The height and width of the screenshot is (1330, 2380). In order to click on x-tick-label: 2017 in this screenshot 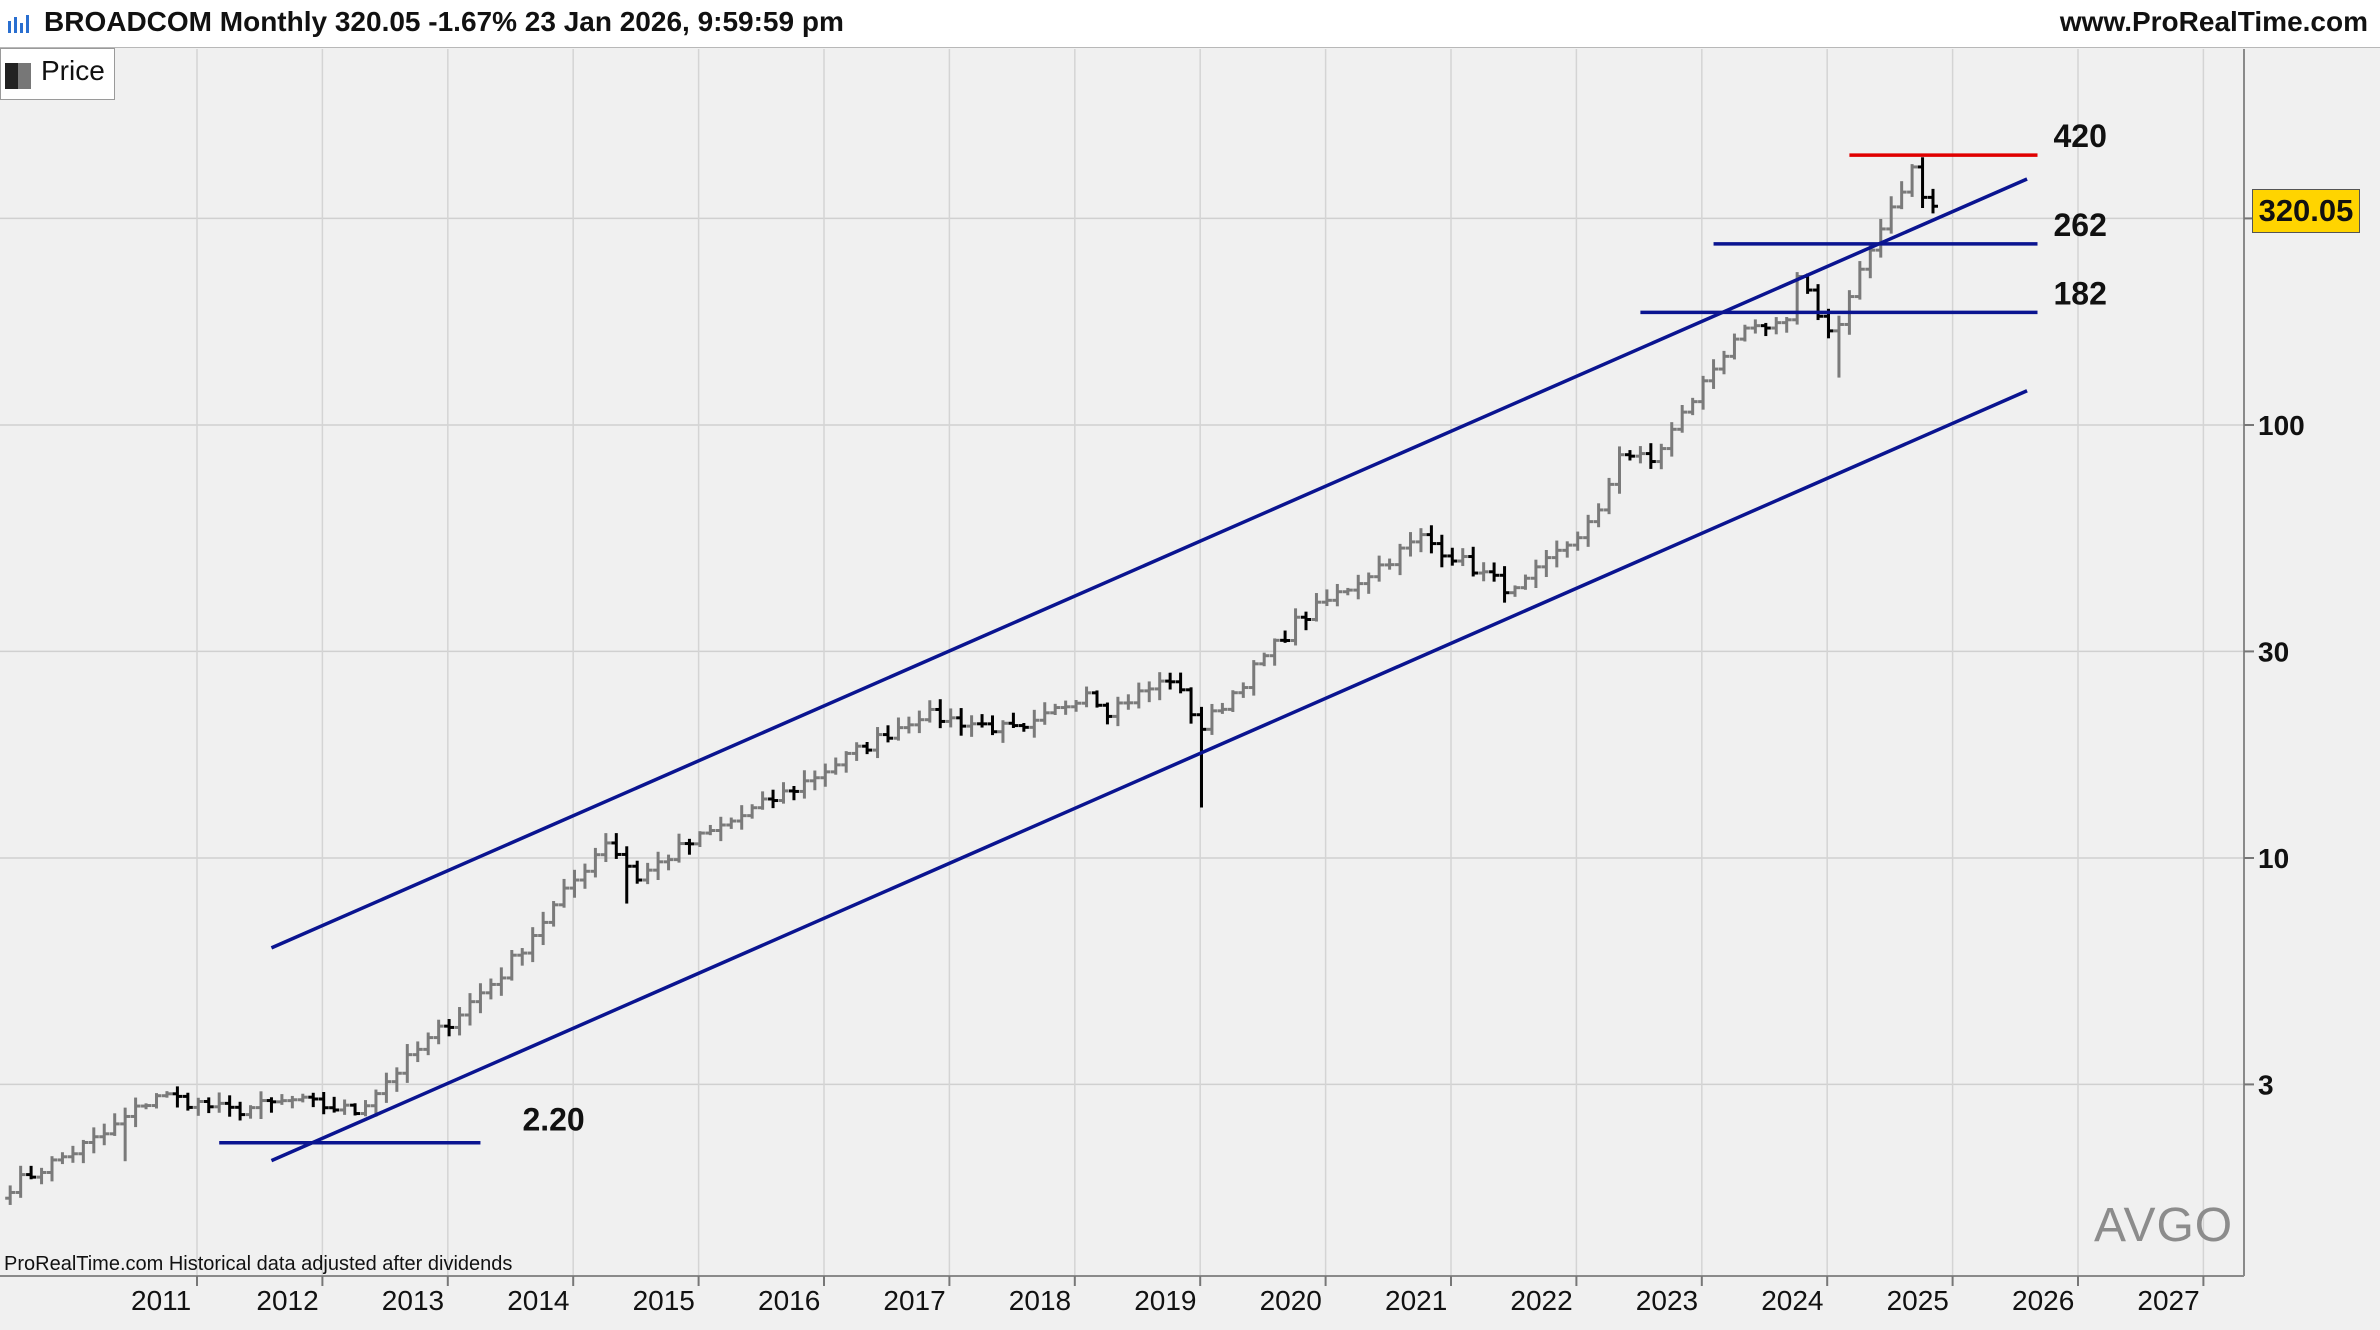, I will do `click(914, 1300)`.